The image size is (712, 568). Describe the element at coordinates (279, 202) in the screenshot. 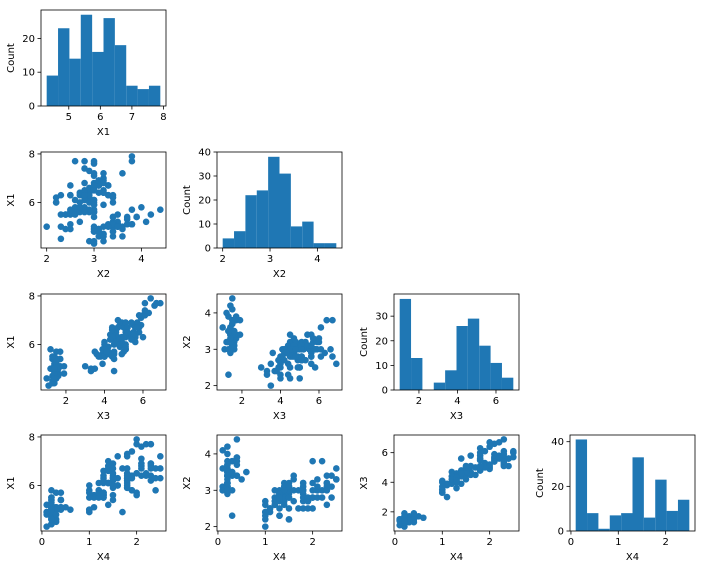

I see `marks-X2_hist` at that location.